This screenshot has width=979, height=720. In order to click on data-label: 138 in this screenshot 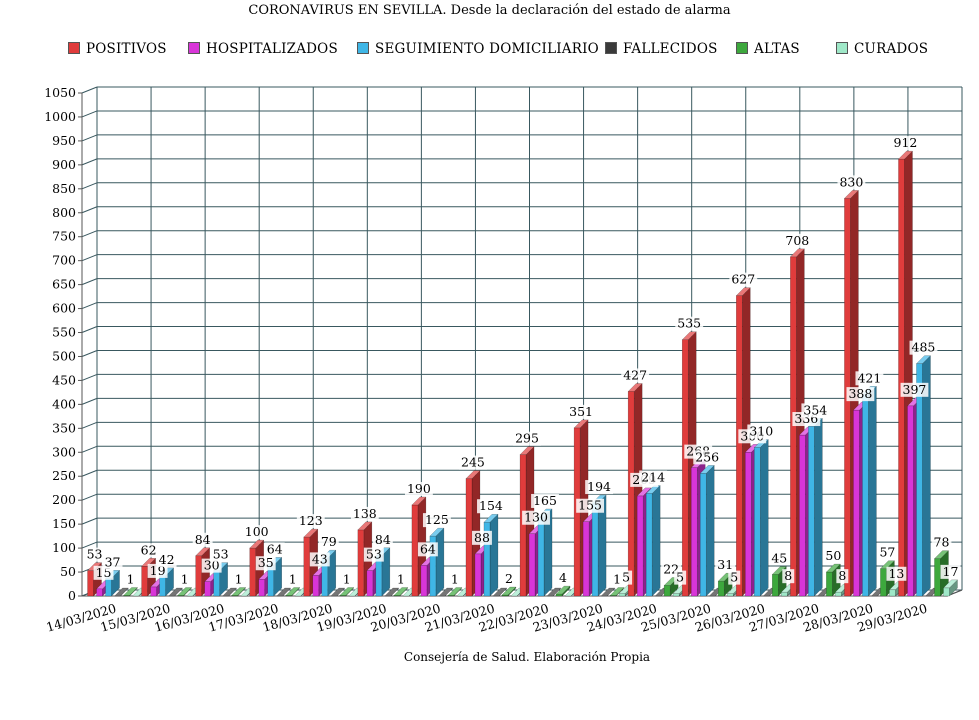, I will do `click(365, 513)`.